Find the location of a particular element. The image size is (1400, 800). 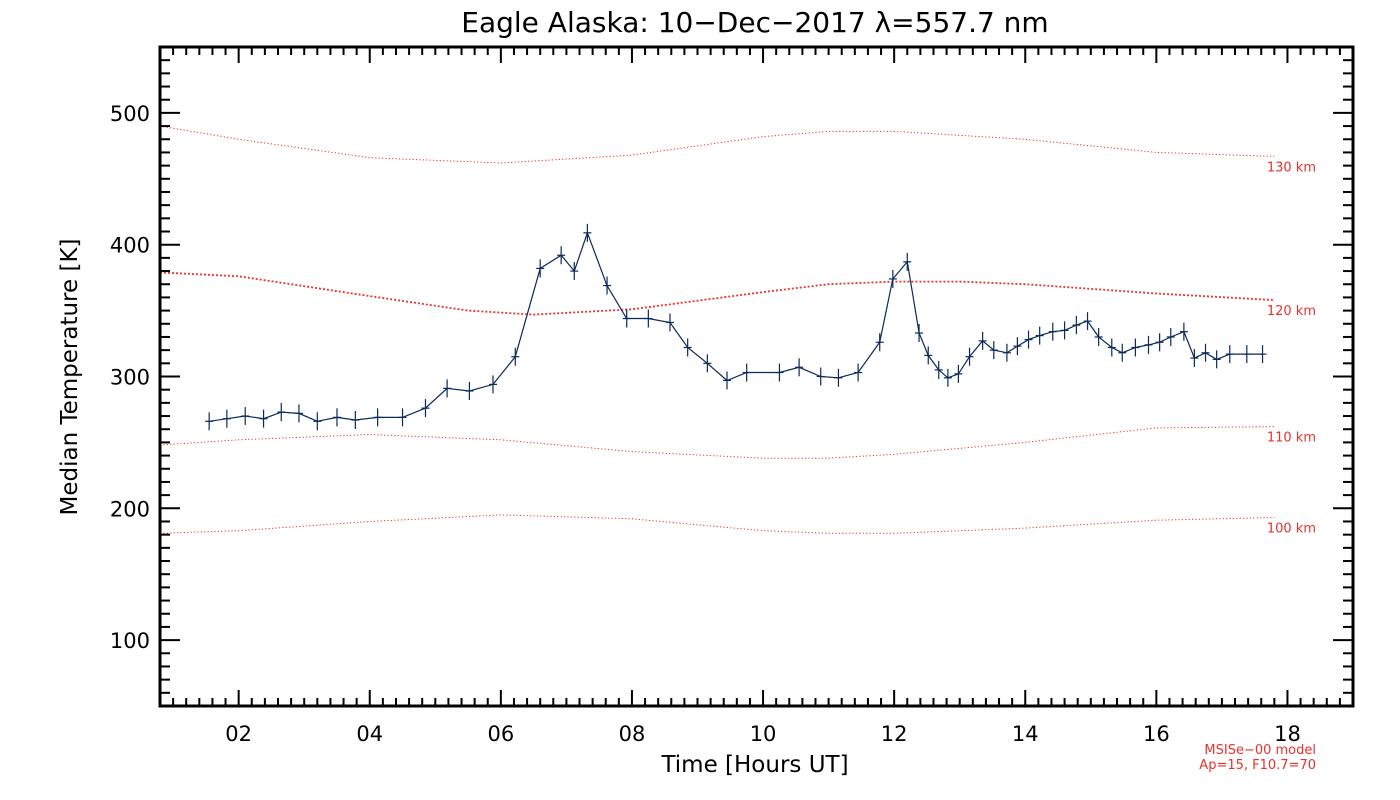

model-curve-110-km is located at coordinates (717, 442).